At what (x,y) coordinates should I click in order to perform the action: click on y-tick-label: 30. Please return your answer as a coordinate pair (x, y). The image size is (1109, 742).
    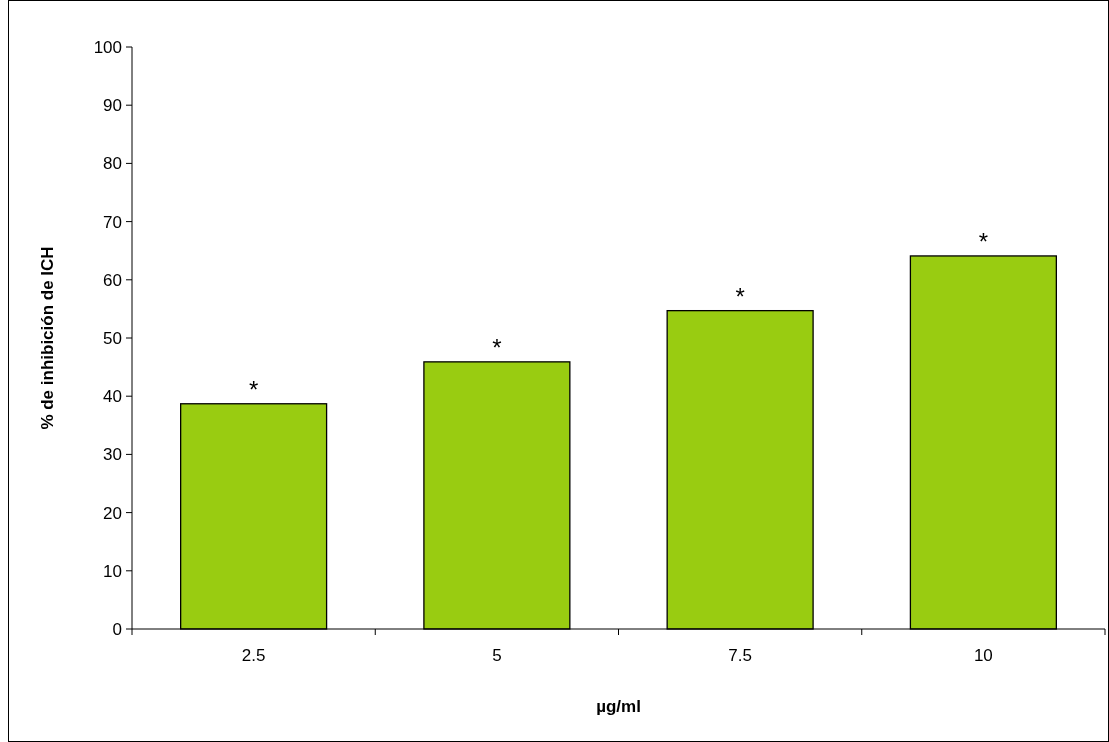
    Looking at the image, I should click on (112, 455).